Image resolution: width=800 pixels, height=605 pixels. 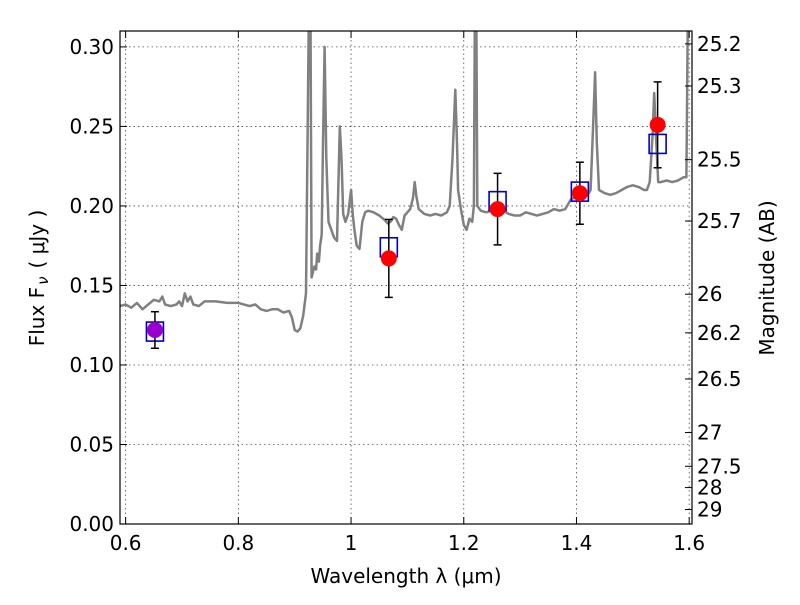 What do you see at coordinates (351, 543) in the screenshot?
I see `x-tick-label: 1` at bounding box center [351, 543].